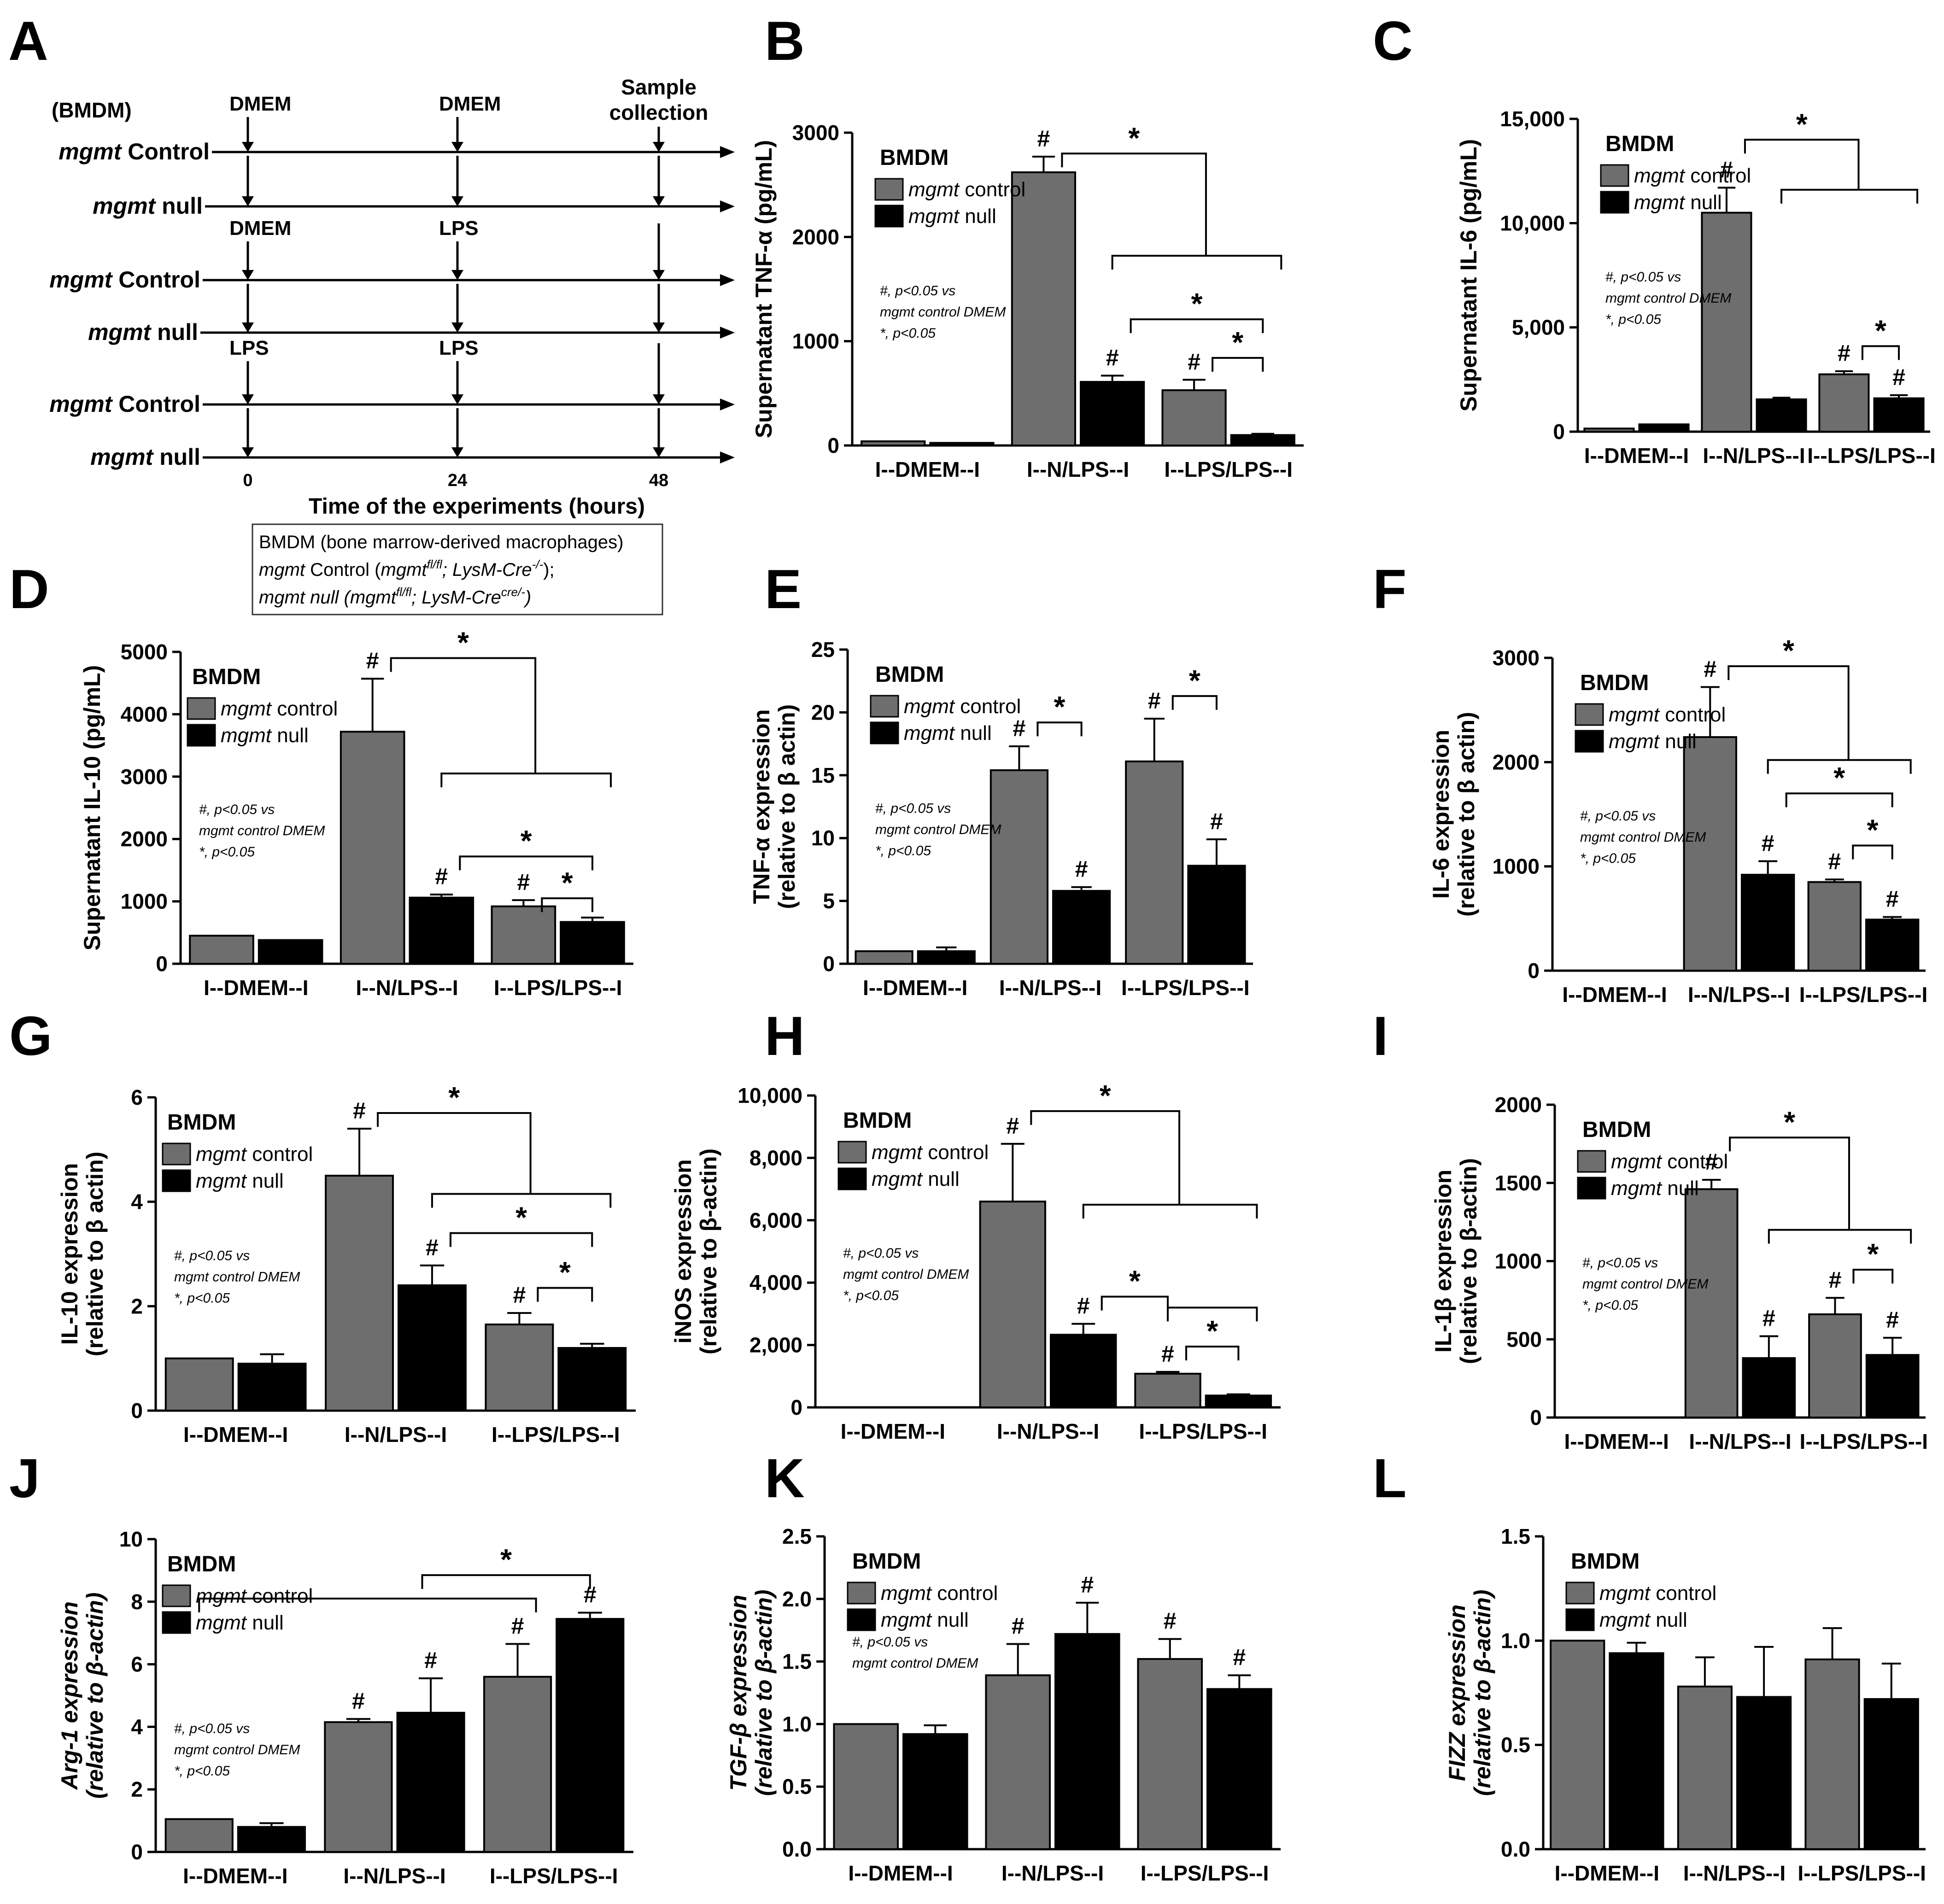 The image size is (1944, 1904). Describe the element at coordinates (1539, 328) in the screenshot. I see `y-tick-label: 5,000` at that location.